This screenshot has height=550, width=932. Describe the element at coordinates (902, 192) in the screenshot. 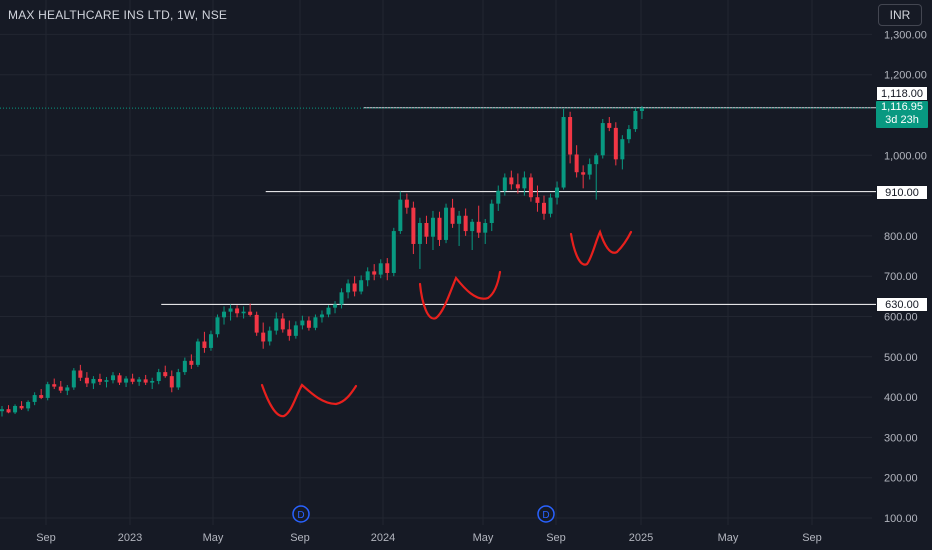

I see `level-910-badge: 910.00` at that location.